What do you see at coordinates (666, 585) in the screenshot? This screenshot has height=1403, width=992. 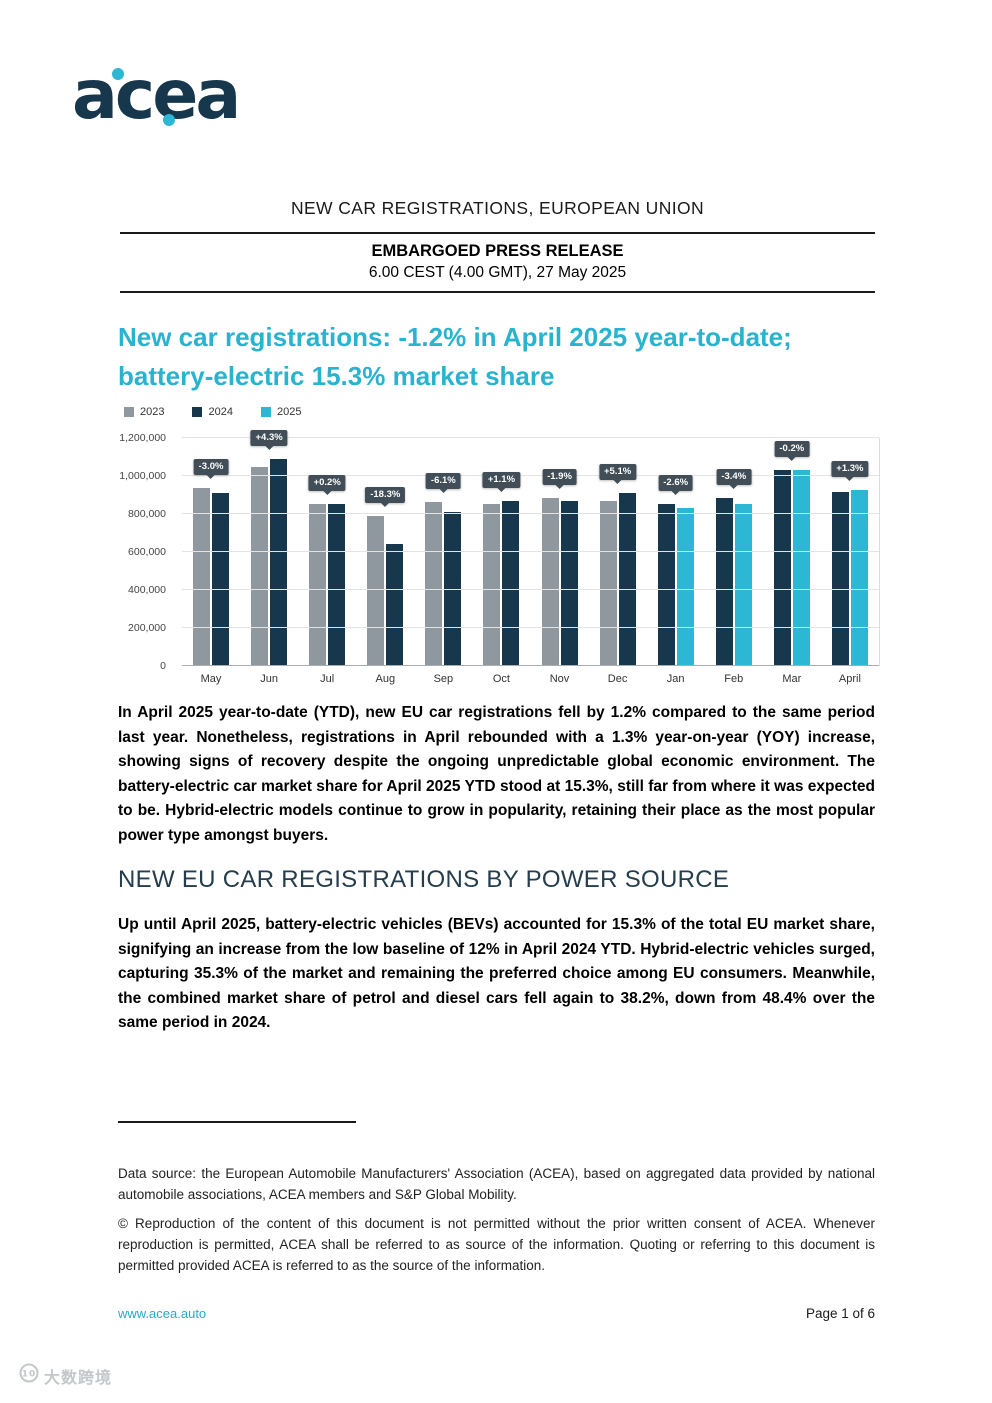 I see `bar-2024-jan` at bounding box center [666, 585].